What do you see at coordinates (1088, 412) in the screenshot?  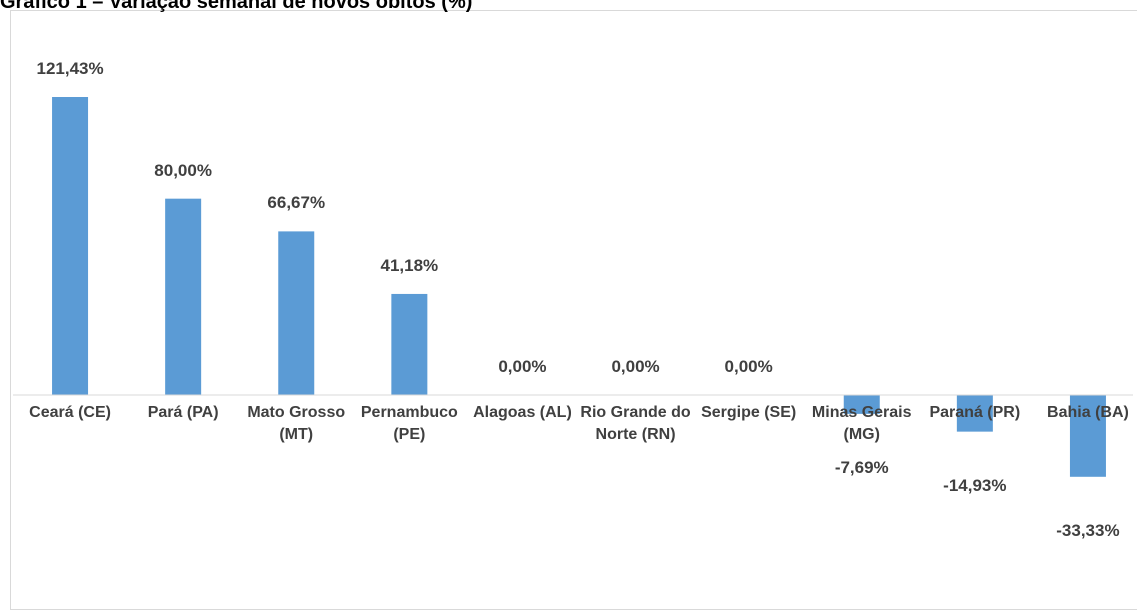 I see `x-tick-label: Bahia (BA)` at bounding box center [1088, 412].